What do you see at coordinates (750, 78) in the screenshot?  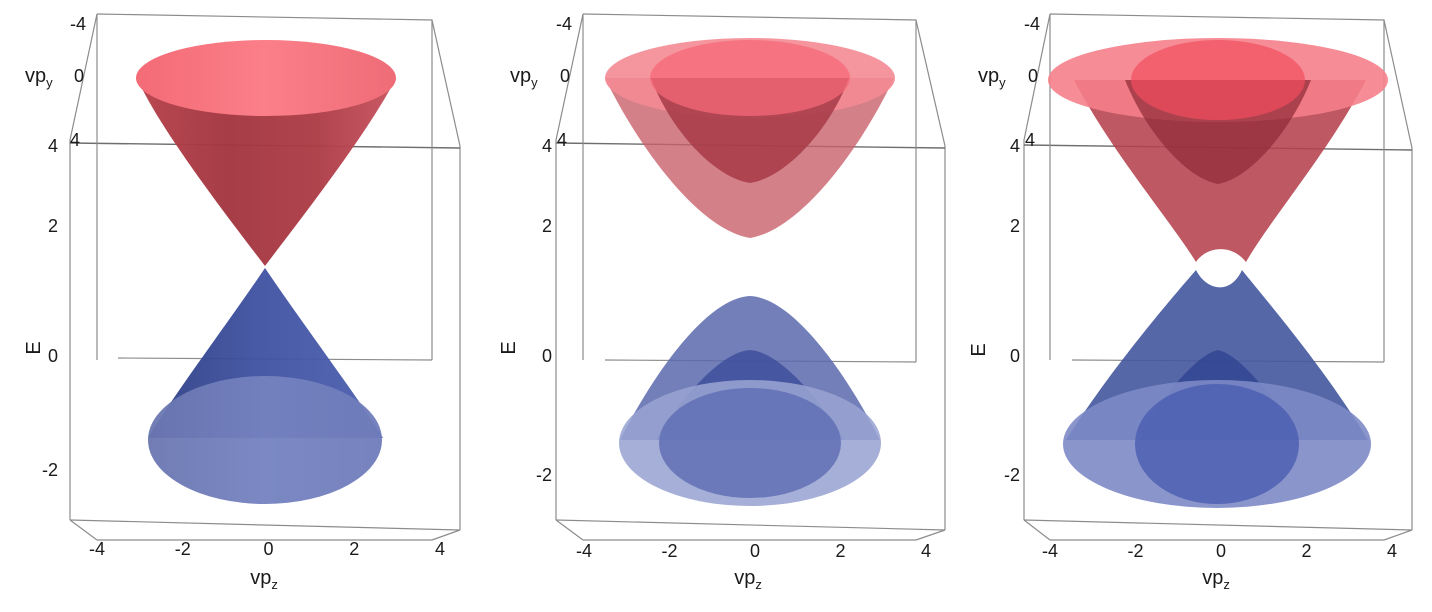 I see `panel-2-conduction-inner-top` at bounding box center [750, 78].